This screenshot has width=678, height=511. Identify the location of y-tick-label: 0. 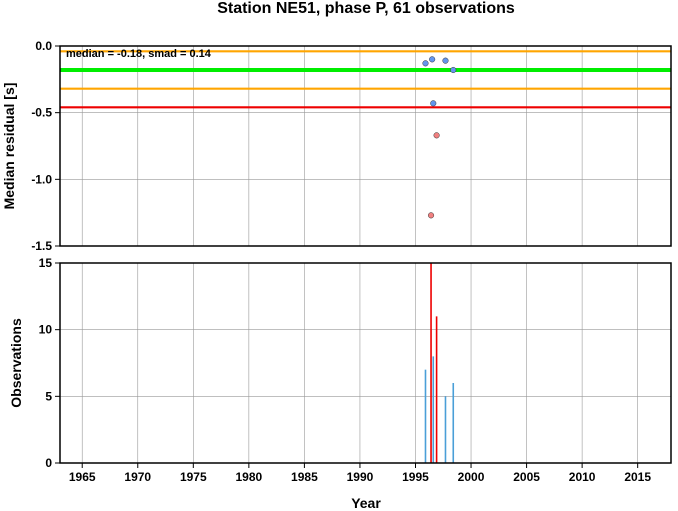
(48, 463).